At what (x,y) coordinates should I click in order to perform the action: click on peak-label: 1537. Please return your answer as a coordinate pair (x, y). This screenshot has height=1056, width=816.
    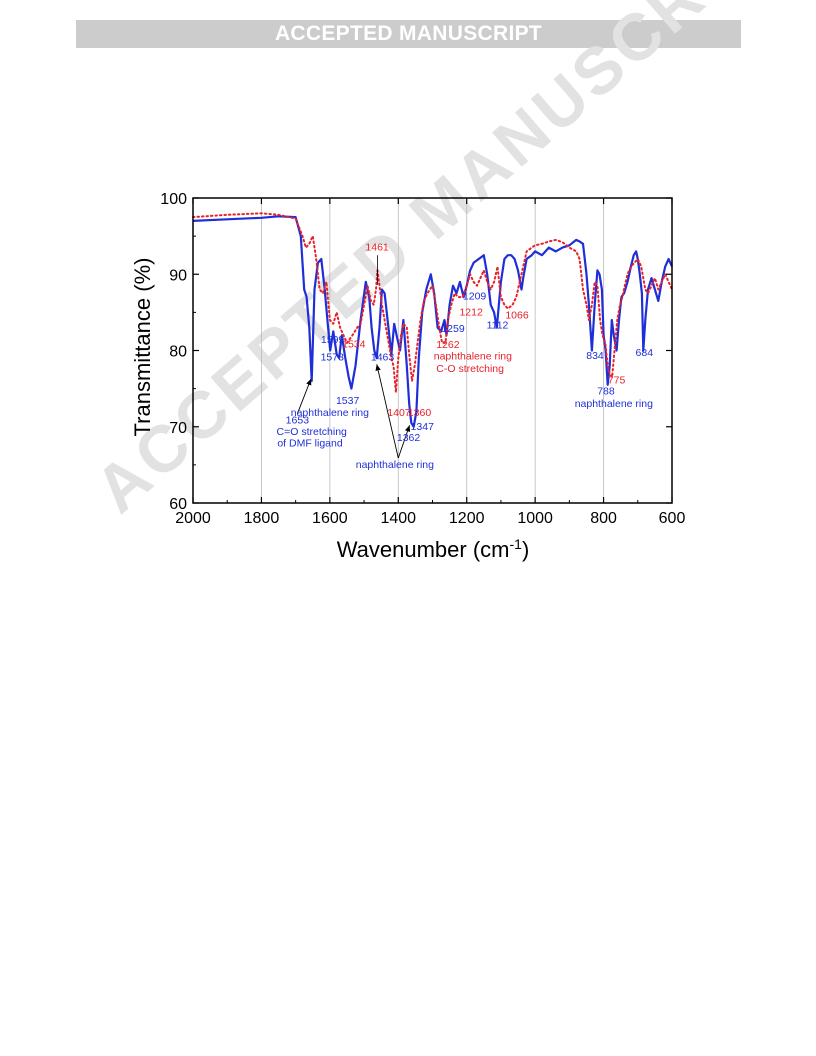
    Looking at the image, I should click on (348, 401).